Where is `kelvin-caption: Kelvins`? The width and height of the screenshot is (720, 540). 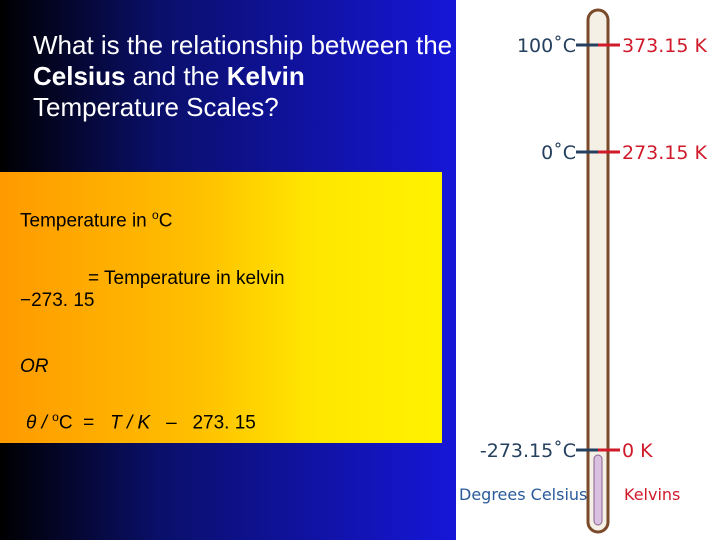
kelvin-caption: Kelvins is located at coordinates (652, 494).